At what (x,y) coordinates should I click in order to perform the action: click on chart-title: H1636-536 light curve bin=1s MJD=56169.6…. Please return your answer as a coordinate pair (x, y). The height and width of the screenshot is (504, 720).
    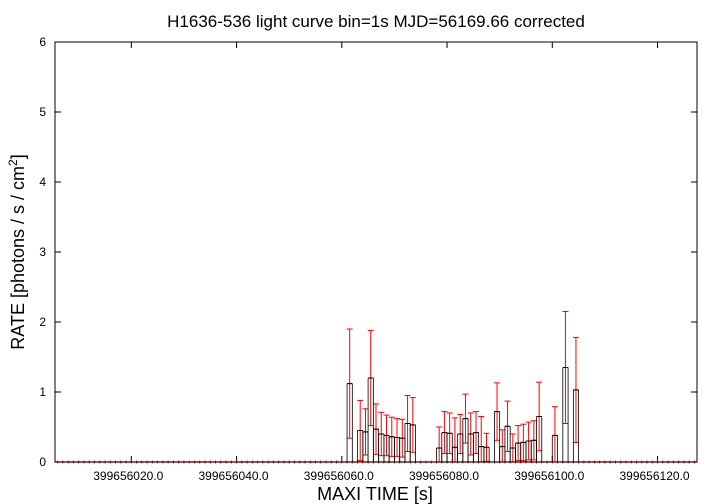
    Looking at the image, I should click on (376, 21).